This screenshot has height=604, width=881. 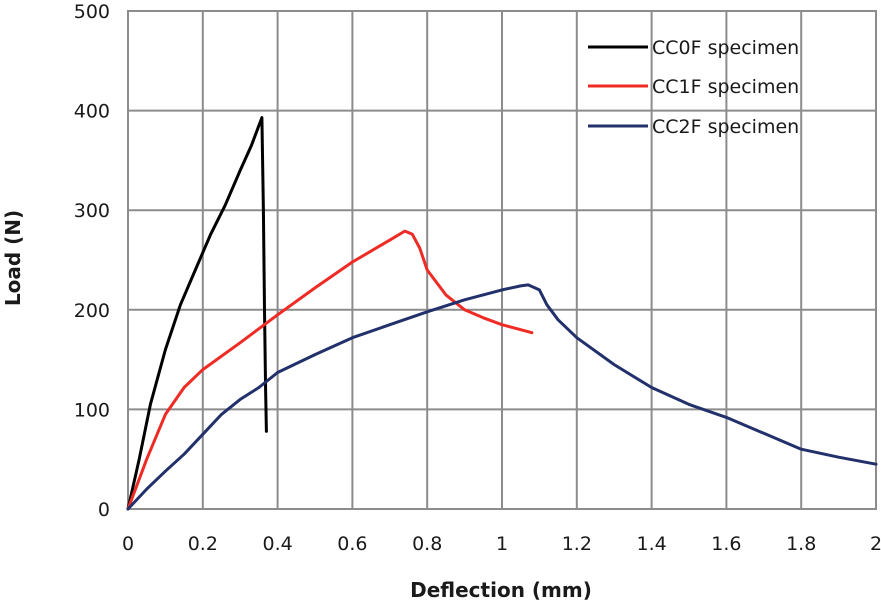 What do you see at coordinates (651, 544) in the screenshot?
I see `x-tick-label: 1.4` at bounding box center [651, 544].